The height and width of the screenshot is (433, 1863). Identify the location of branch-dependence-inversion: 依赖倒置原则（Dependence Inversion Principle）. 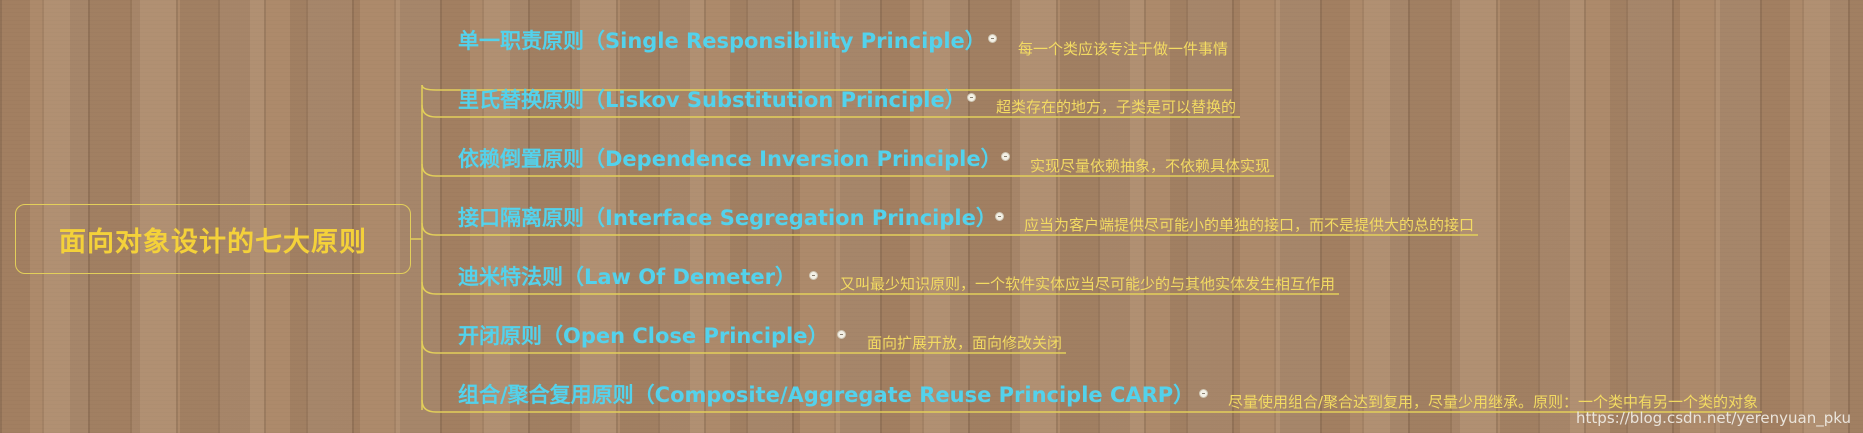
(730, 159).